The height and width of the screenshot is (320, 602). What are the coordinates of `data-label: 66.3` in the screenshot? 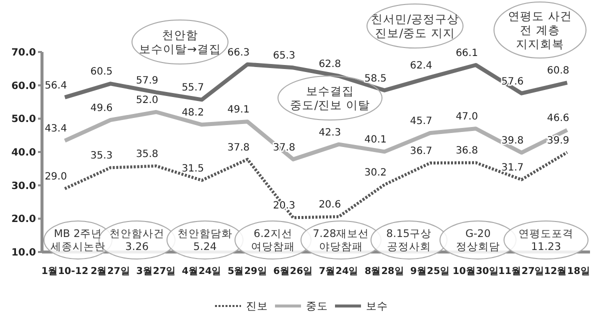 It's located at (238, 52).